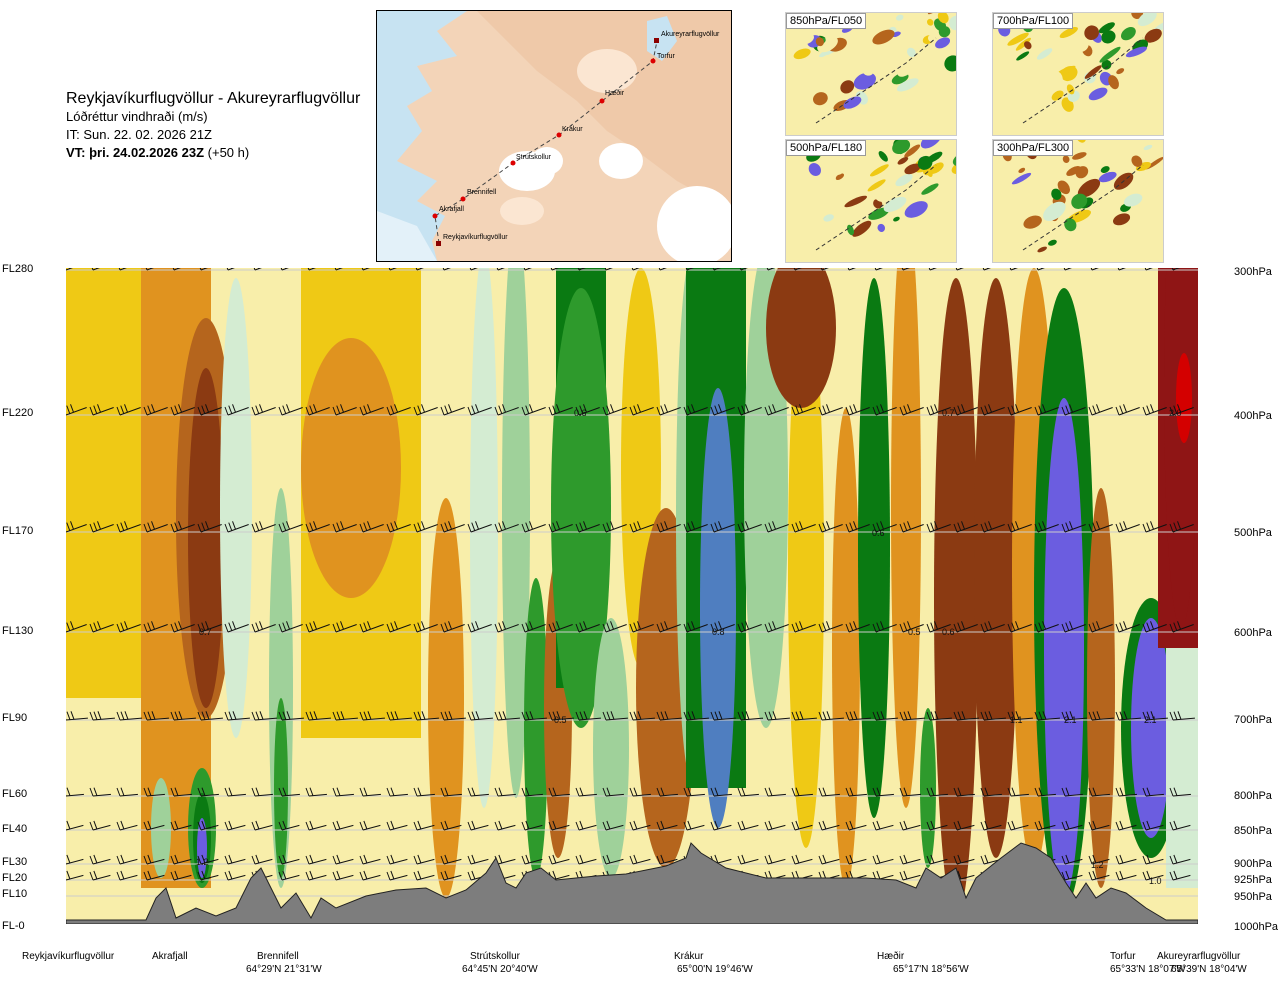 The width and height of the screenshot is (1280, 981). Describe the element at coordinates (690, 34) in the screenshot. I see `map-label-akureyri: Akureyrarflugvöllur` at that location.